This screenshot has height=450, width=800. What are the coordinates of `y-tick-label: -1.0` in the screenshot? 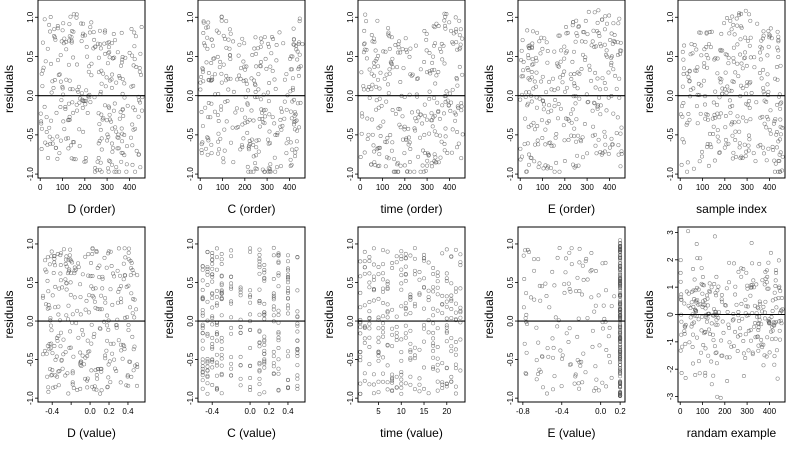 It's located at (350, 174).